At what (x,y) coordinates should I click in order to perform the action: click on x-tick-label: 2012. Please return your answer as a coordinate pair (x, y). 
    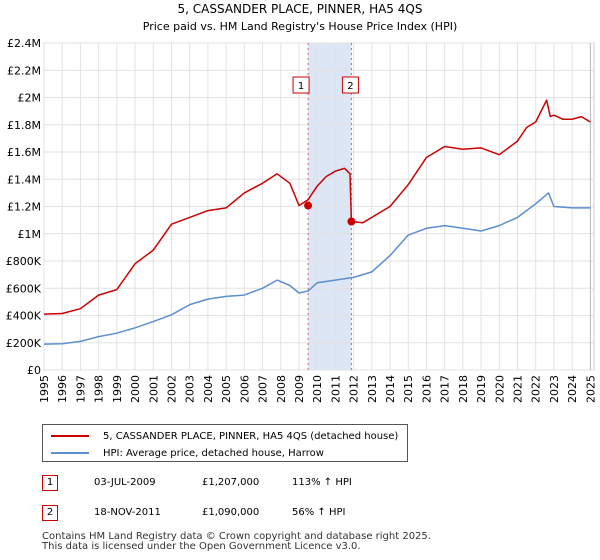
    Looking at the image, I should click on (354, 389).